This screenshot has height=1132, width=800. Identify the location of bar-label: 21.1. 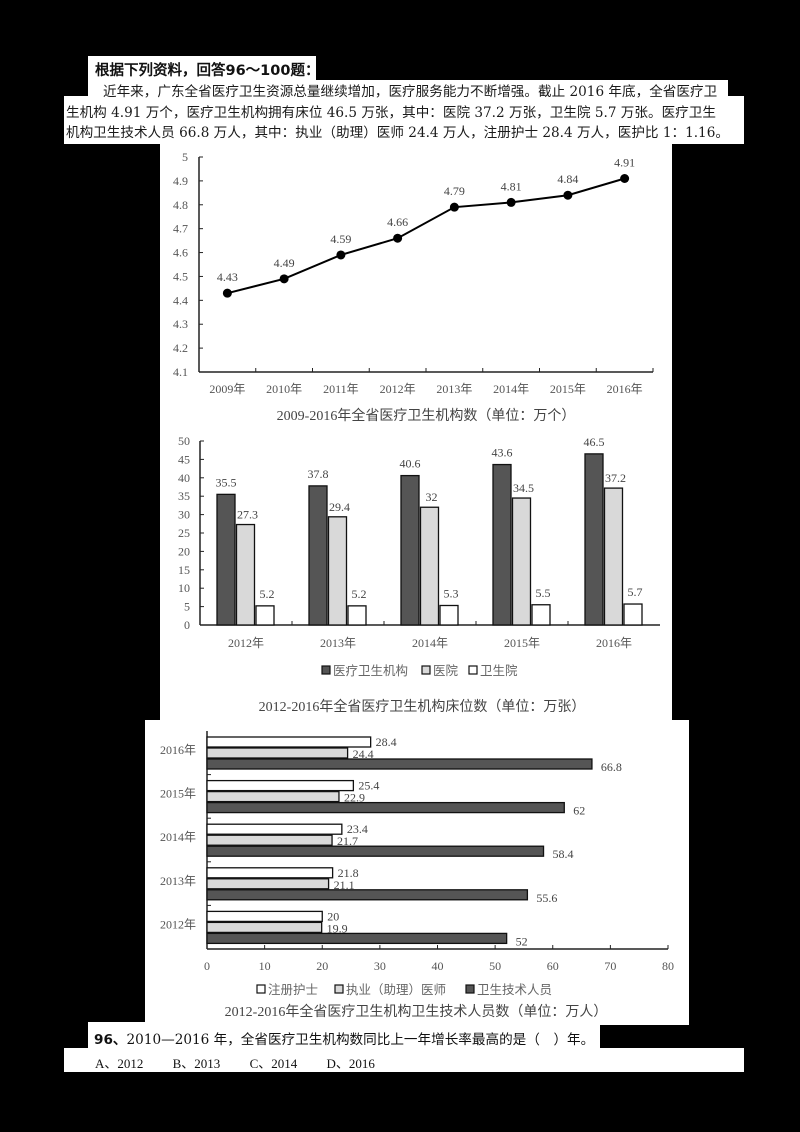
(344, 885).